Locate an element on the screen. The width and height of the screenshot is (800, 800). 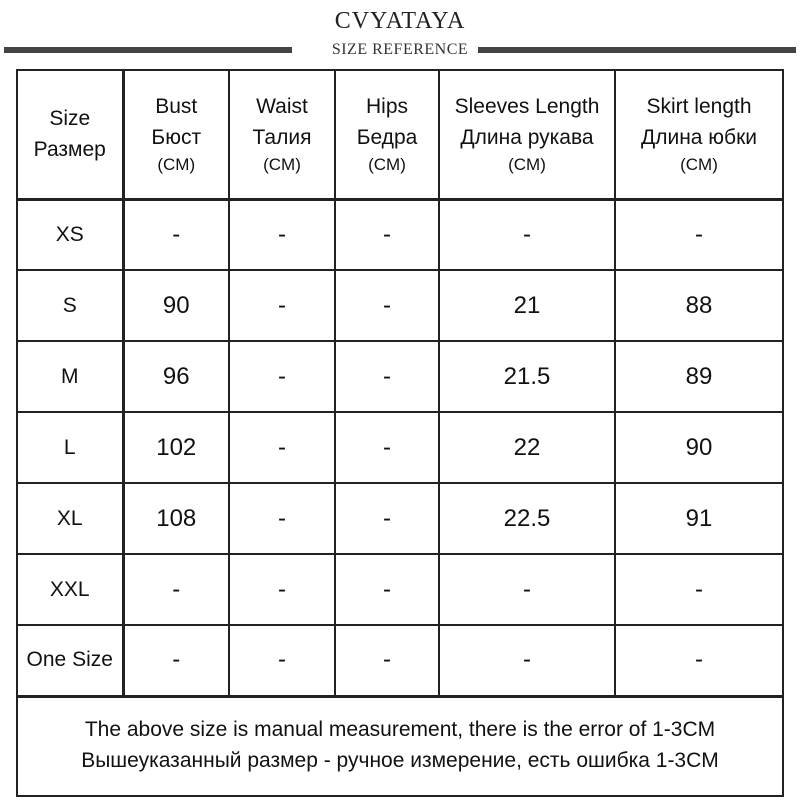
size-cell: XL is located at coordinates (71, 518).